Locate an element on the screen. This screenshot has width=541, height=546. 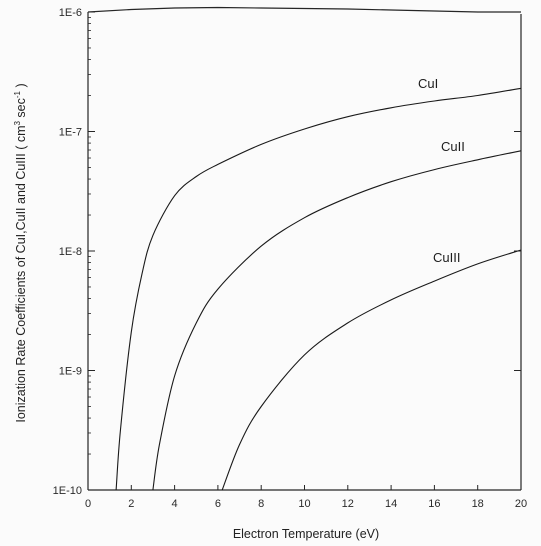
series-label-cuiii: CuIII is located at coordinates (446, 257).